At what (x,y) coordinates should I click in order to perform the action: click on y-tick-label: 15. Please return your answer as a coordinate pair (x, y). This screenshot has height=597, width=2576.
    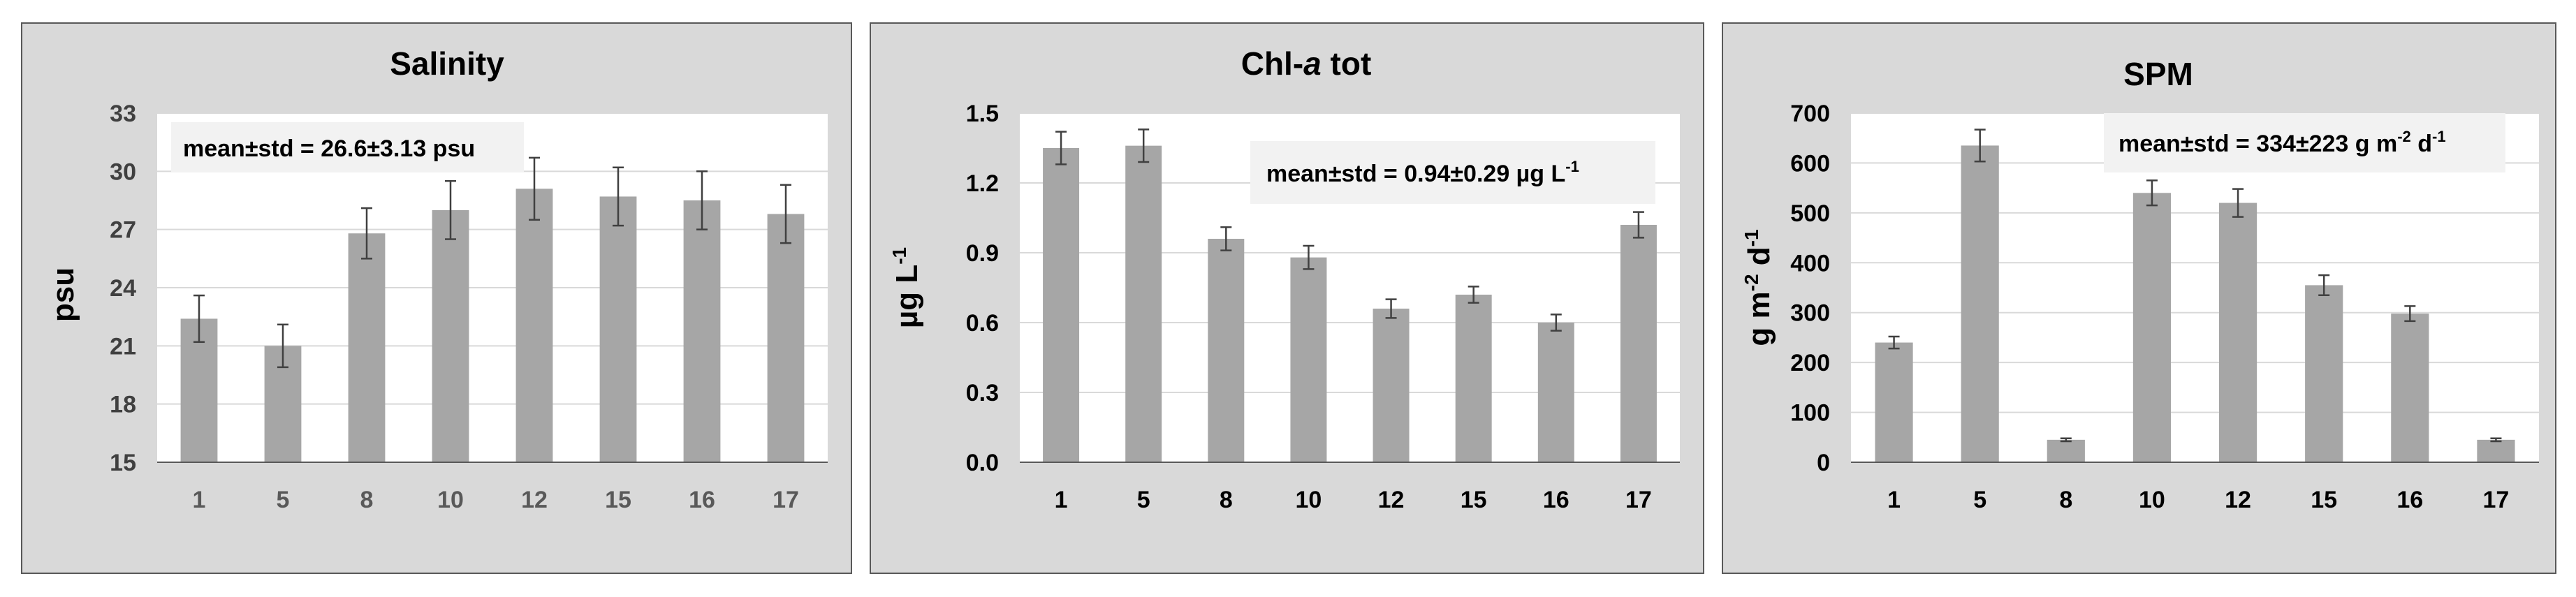
    Looking at the image, I should click on (123, 463).